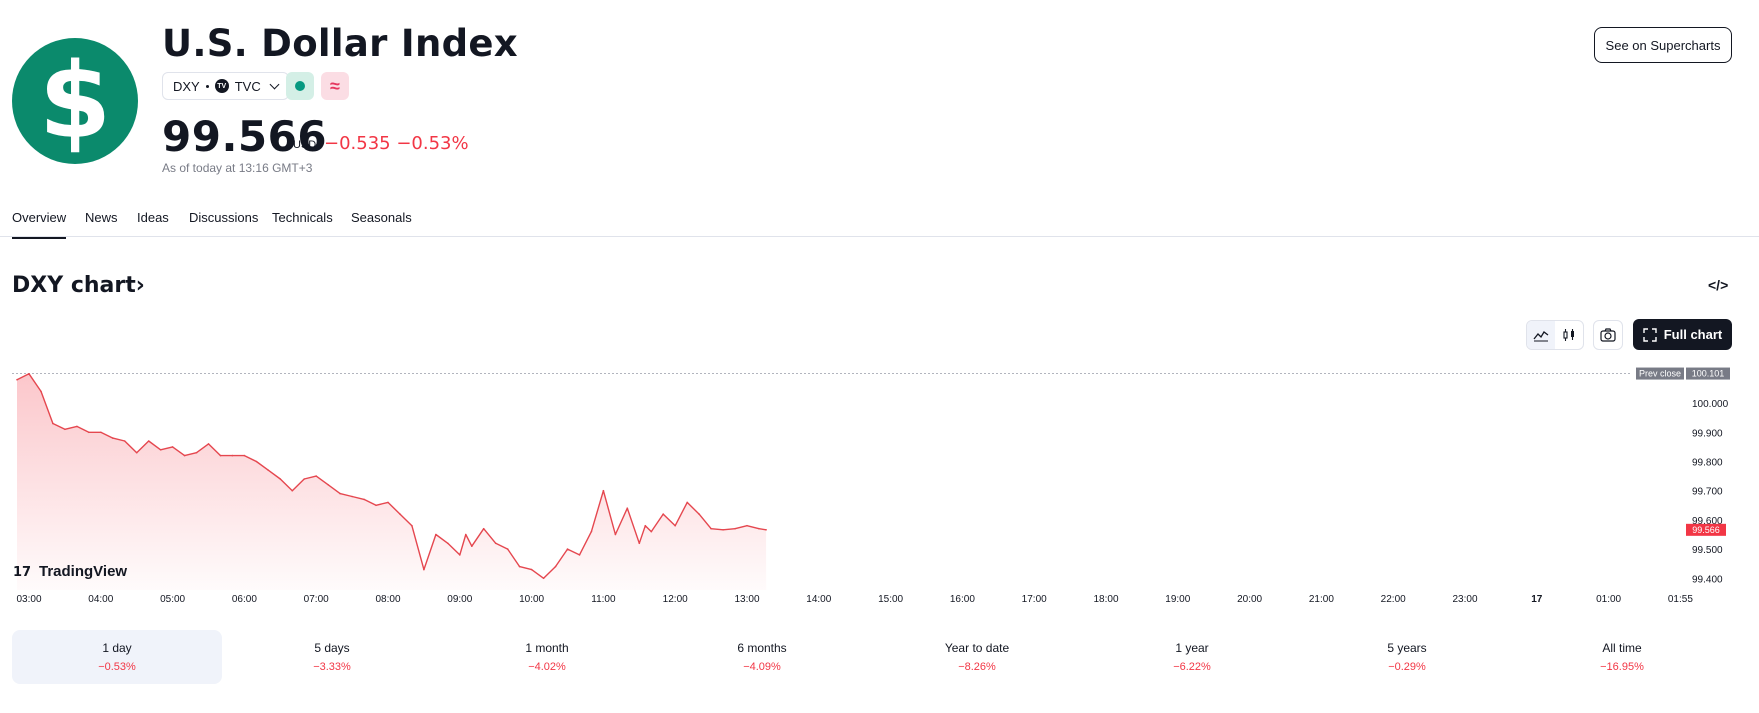 The width and height of the screenshot is (1759, 713). I want to click on tab-discussions: Discussions, so click(224, 217).